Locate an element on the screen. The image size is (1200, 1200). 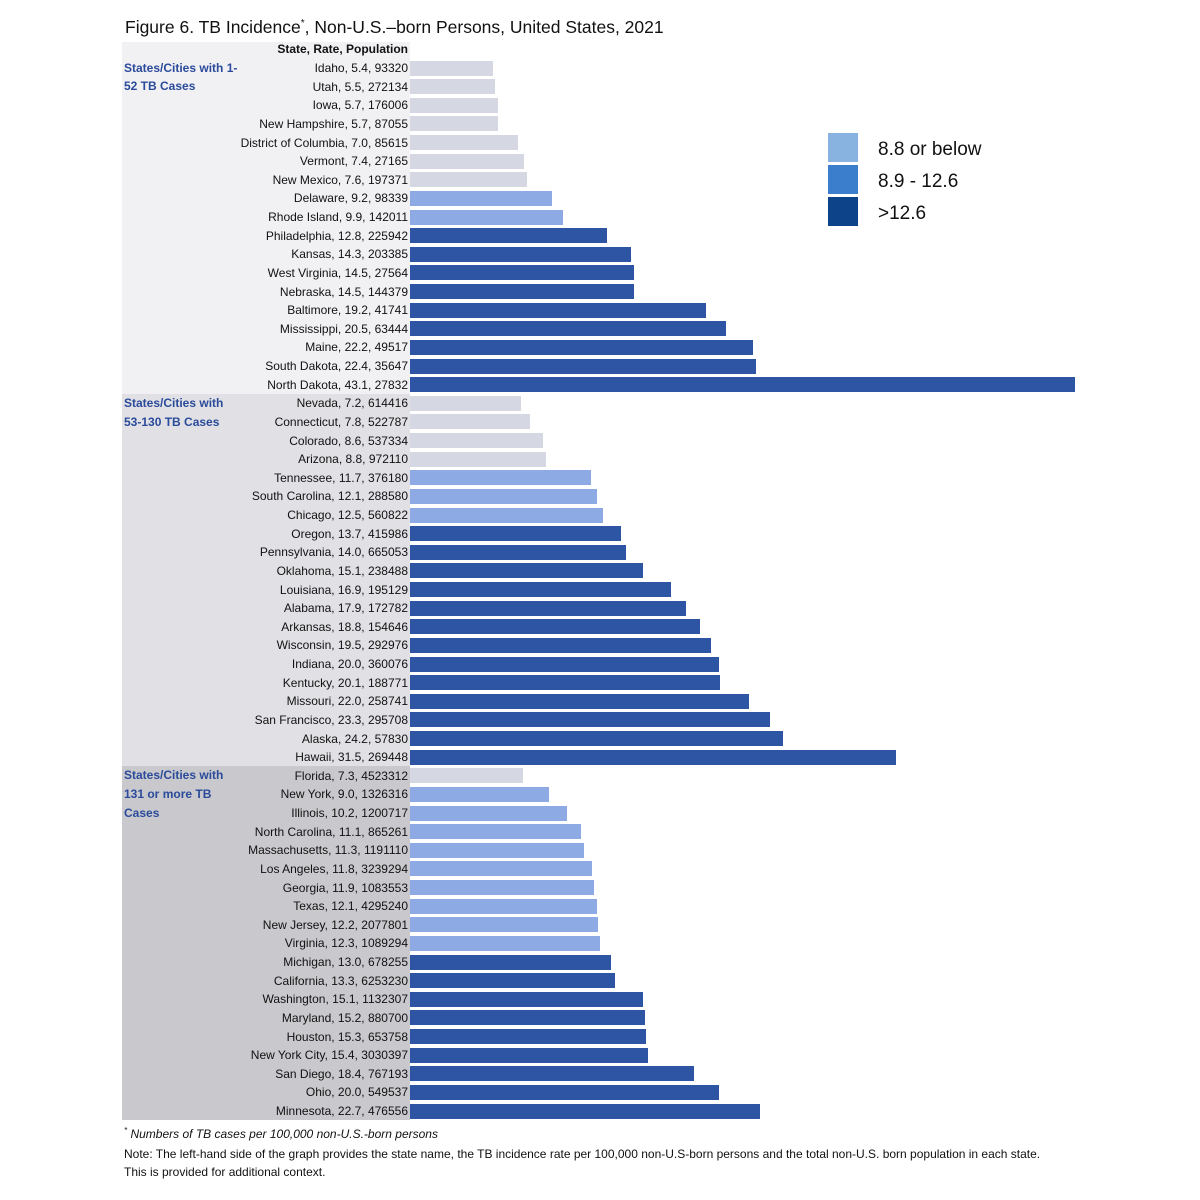
bar-label: South Dakota, 22.4, 35647 is located at coordinates (336, 366).